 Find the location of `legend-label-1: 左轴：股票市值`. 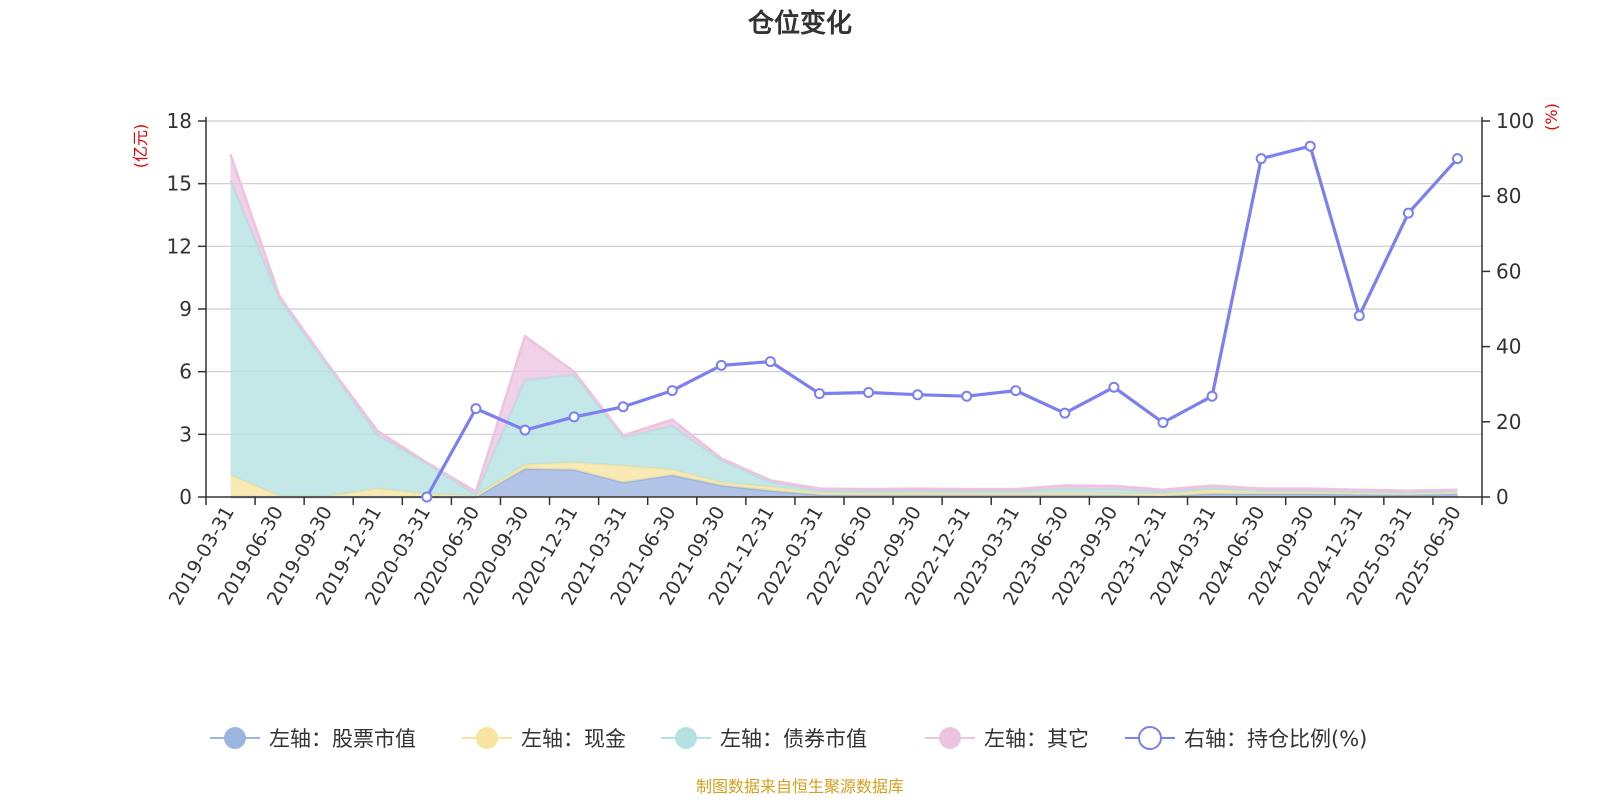

legend-label-1: 左轴：股票市值 is located at coordinates (342, 739).